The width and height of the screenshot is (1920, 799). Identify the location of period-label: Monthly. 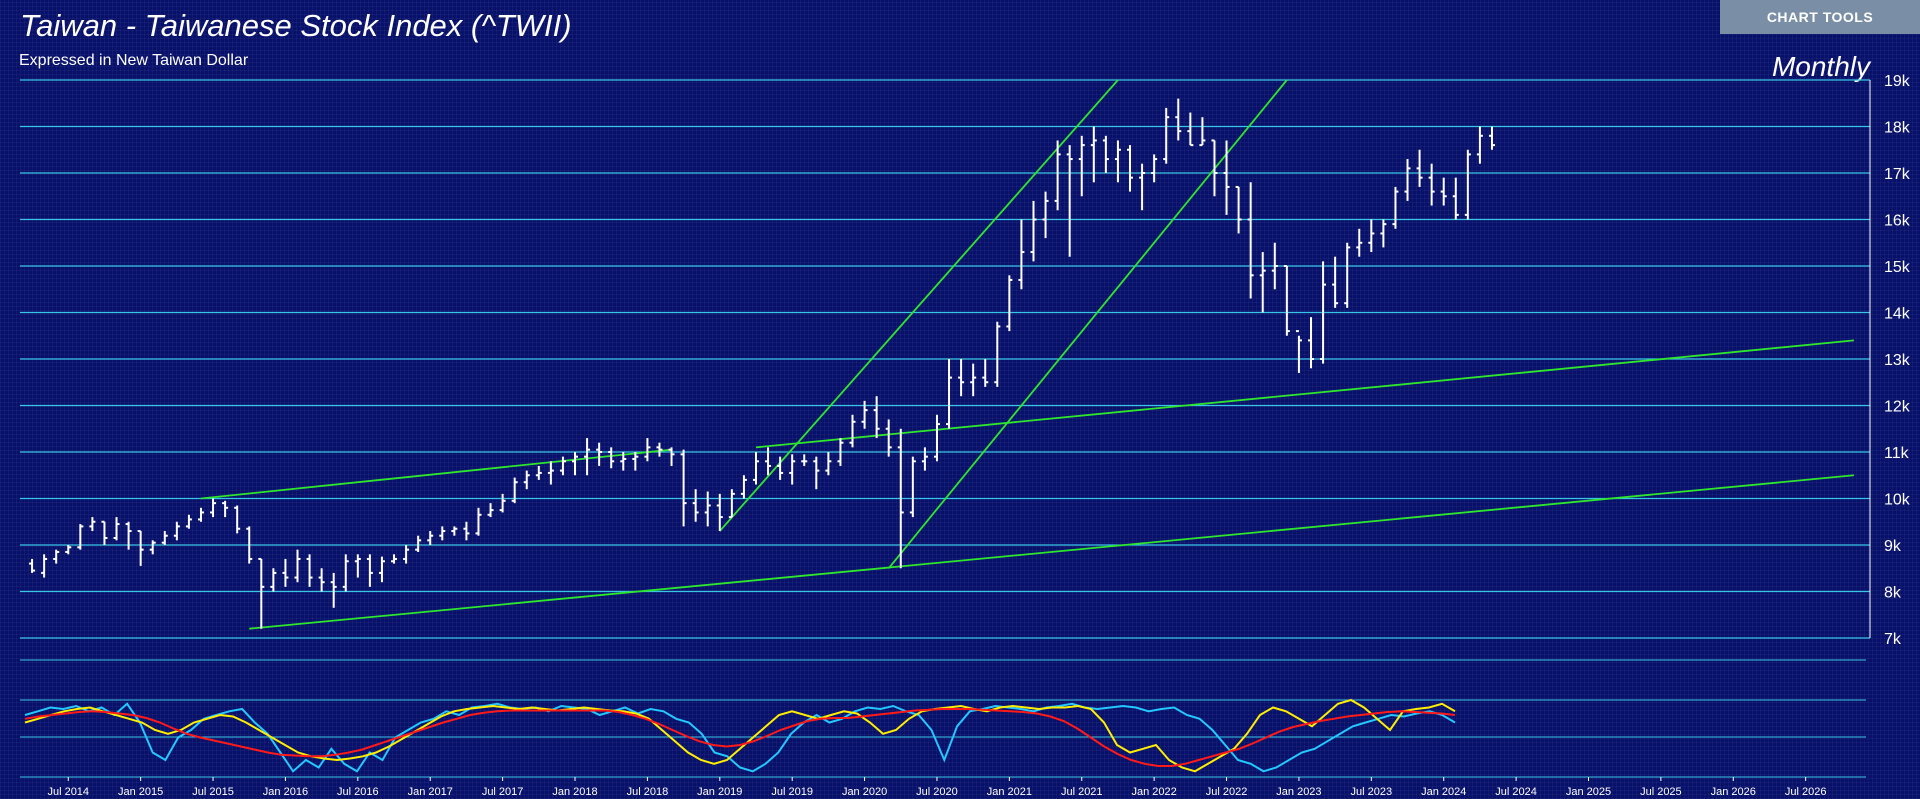
(1820, 66).